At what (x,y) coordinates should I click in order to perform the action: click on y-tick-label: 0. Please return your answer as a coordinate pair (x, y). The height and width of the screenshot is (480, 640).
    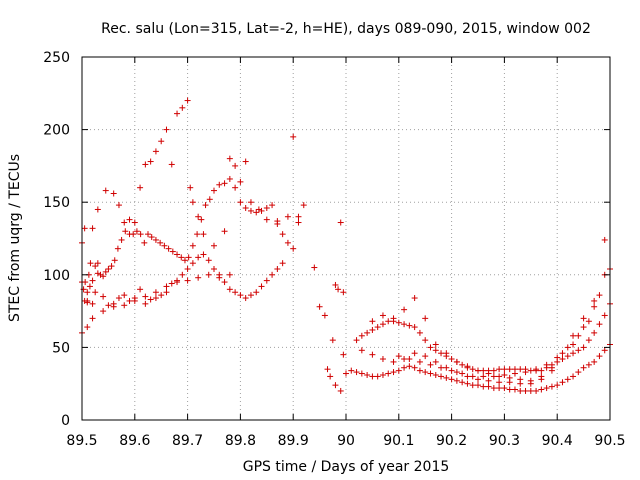
    Looking at the image, I should click on (65, 421).